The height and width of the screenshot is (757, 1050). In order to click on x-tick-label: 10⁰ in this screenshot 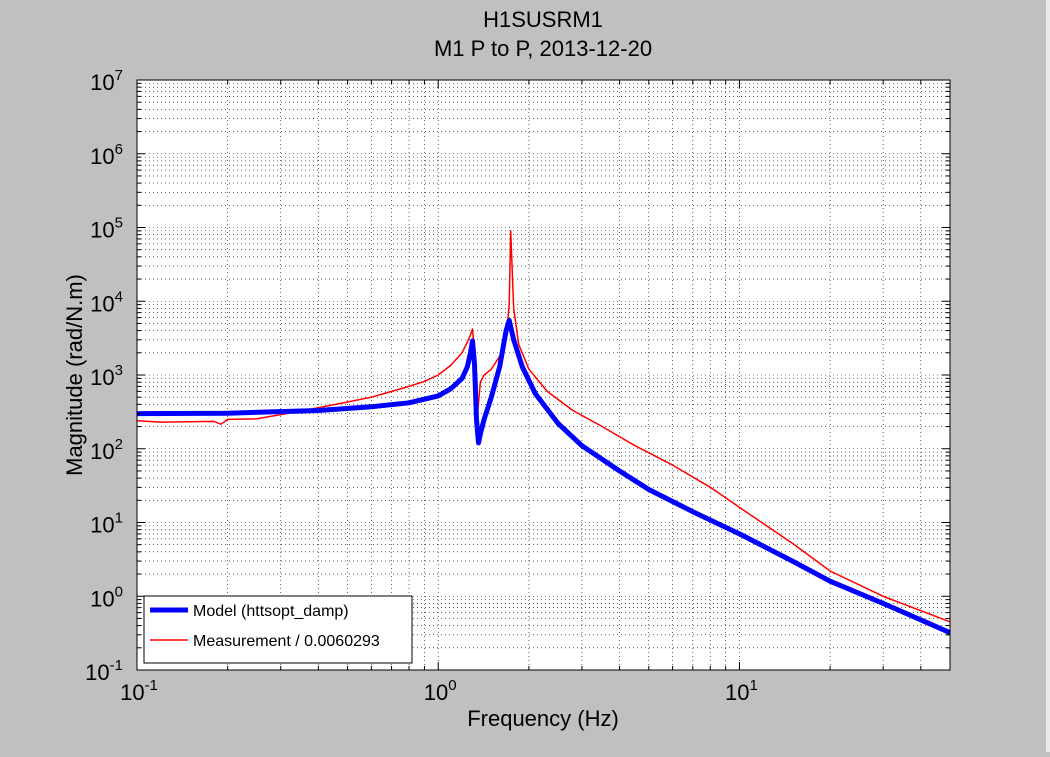, I will do `click(440, 691)`.